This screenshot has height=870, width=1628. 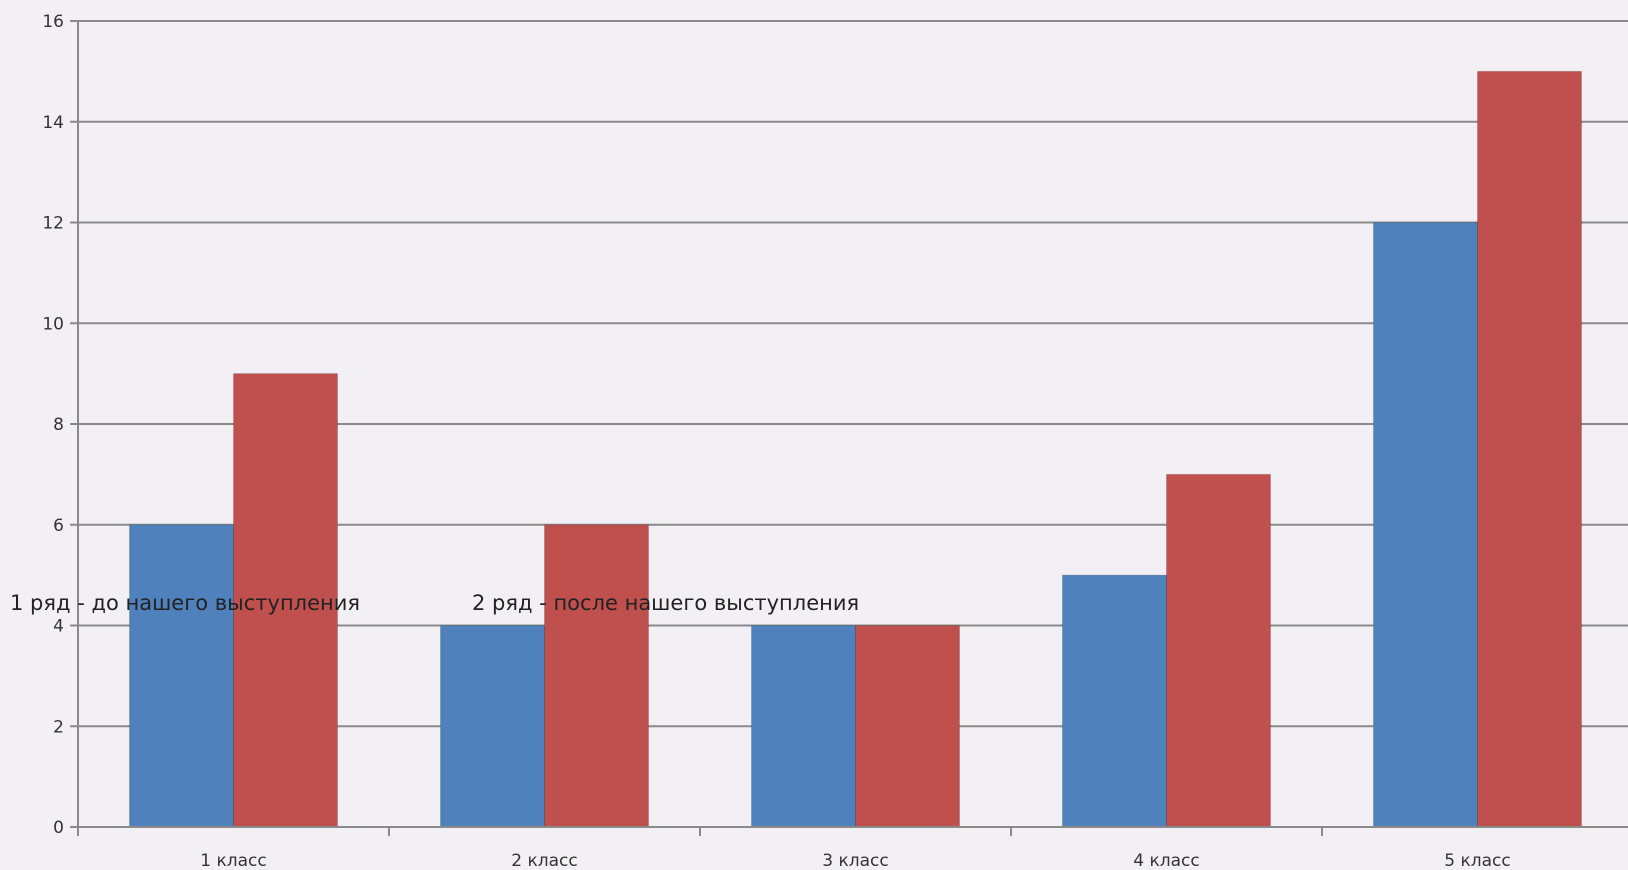 What do you see at coordinates (544, 860) in the screenshot?
I see `category-label: 2 класс` at bounding box center [544, 860].